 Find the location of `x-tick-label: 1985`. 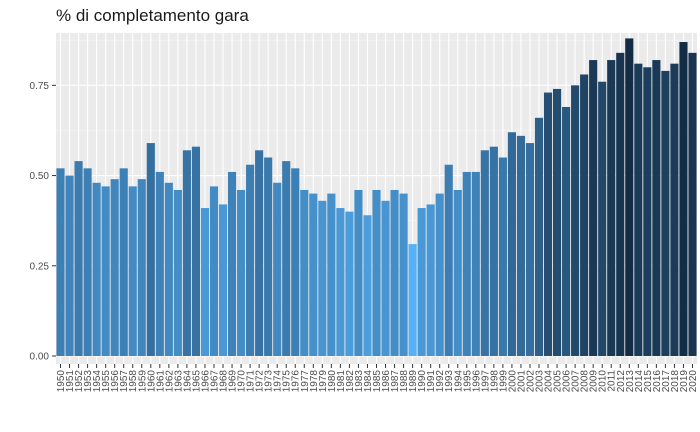

x-tick-label: 1985 is located at coordinates (377, 381).